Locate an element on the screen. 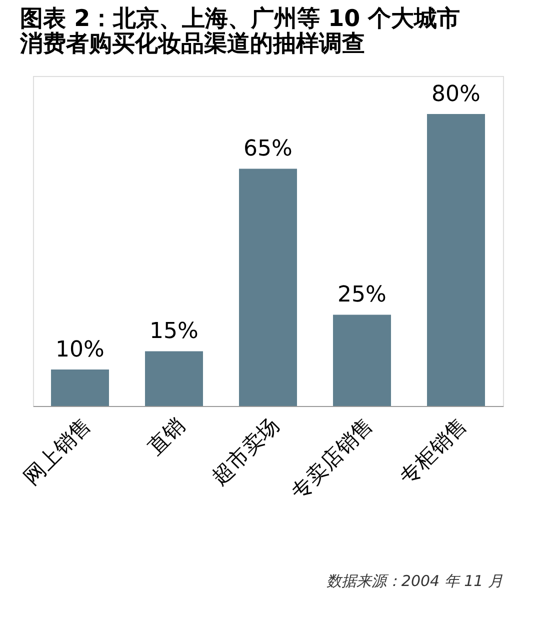 This screenshot has width=550, height=617. data-label: 15% is located at coordinates (174, 331).